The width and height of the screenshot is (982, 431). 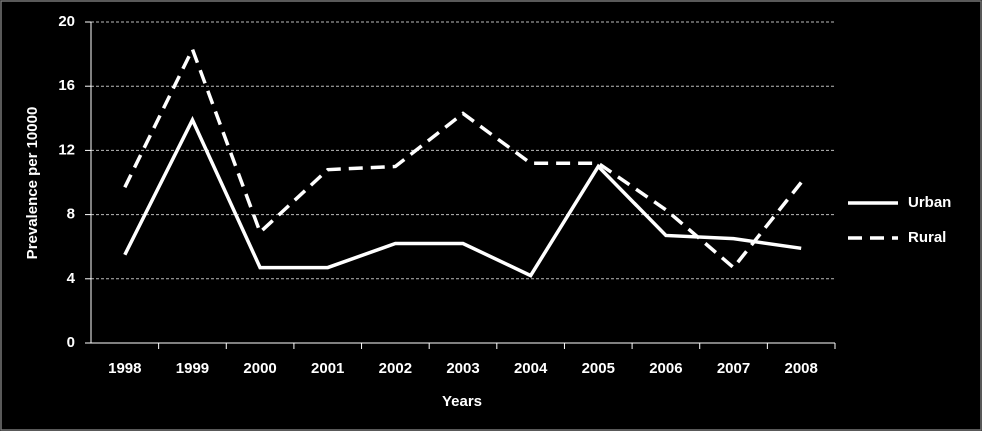 I want to click on x-tick-label: 2000, so click(x=259, y=368).